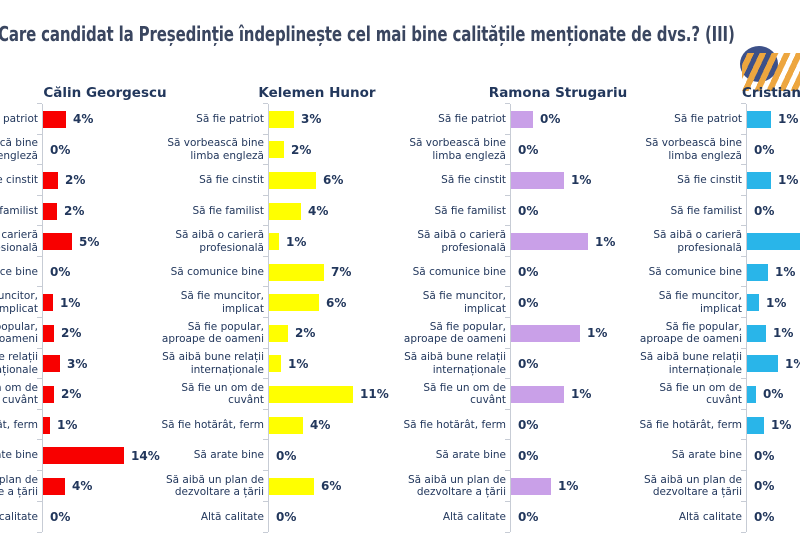 The height and width of the screenshot is (534, 800). I want to click on candidate-header-cristian: Cristian T, so click(771, 93).